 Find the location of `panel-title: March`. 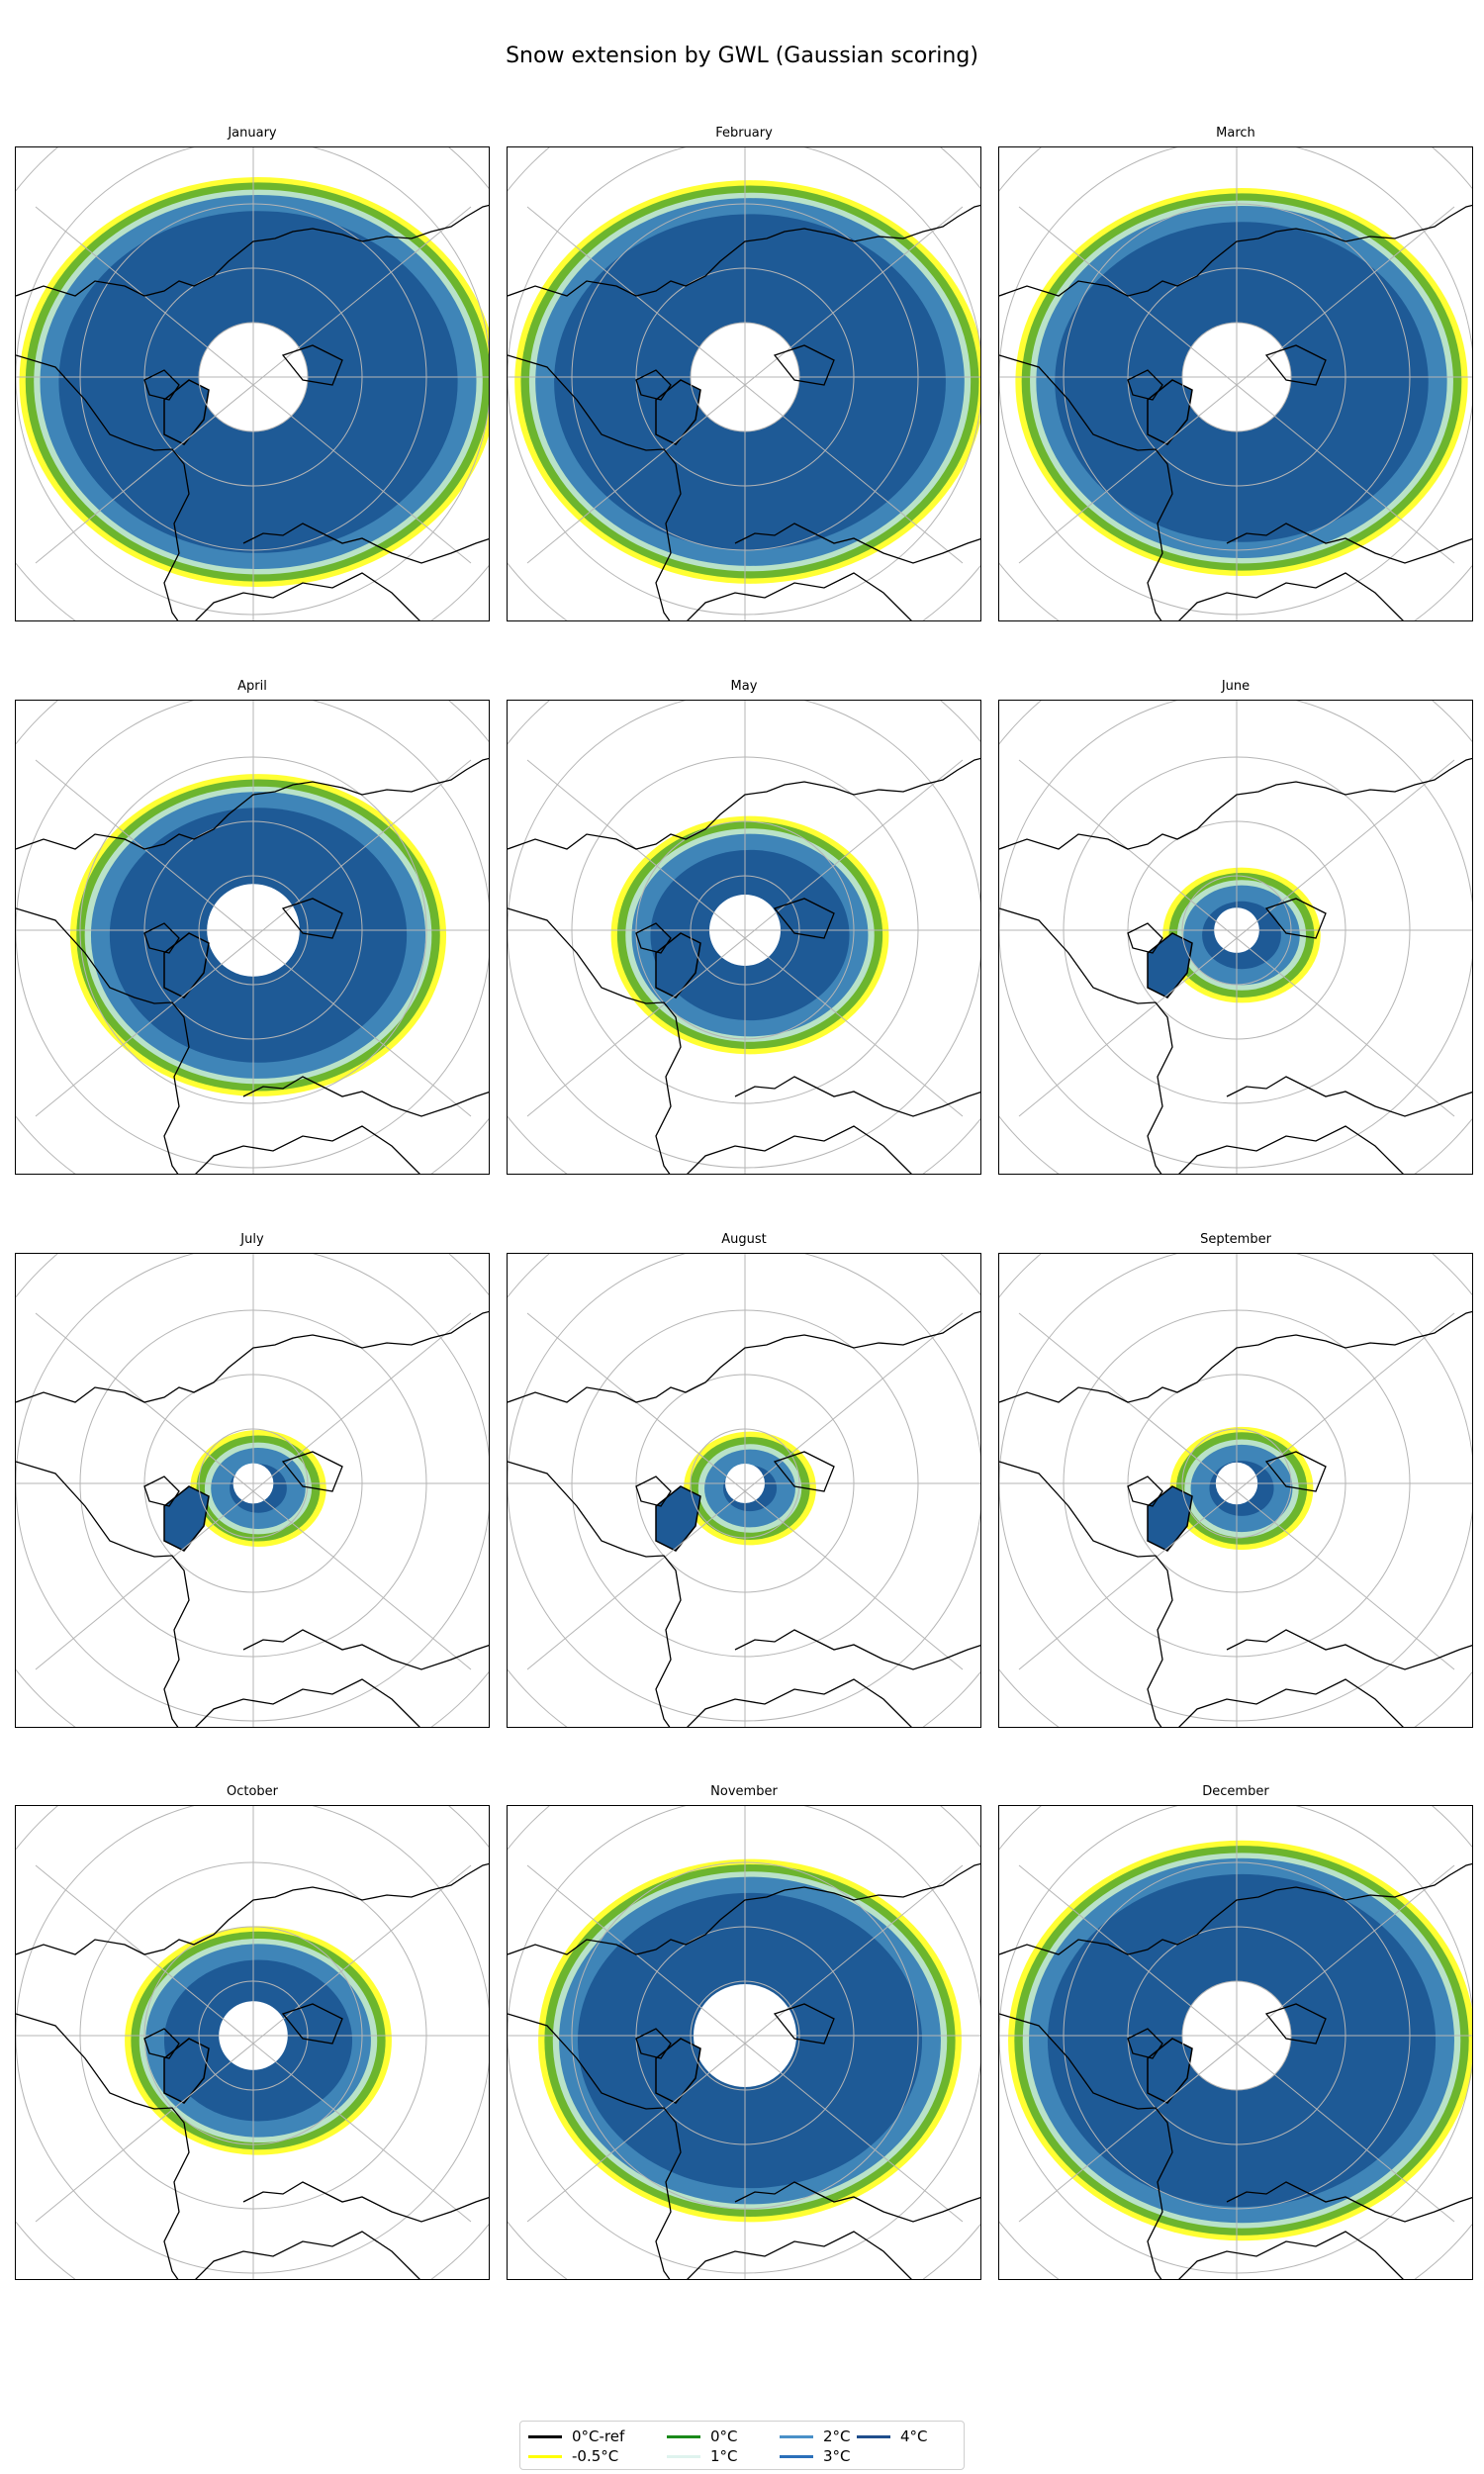

panel-title: March is located at coordinates (1235, 134).